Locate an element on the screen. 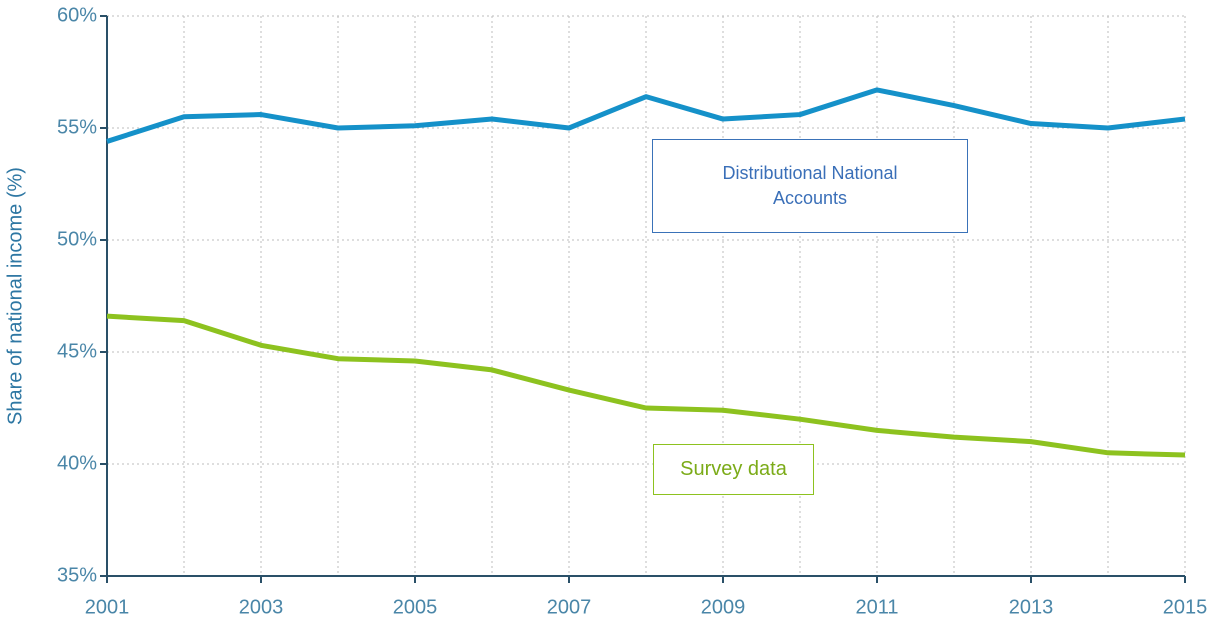 The width and height of the screenshot is (1209, 625). y-tick-label: 60% is located at coordinates (77, 15).